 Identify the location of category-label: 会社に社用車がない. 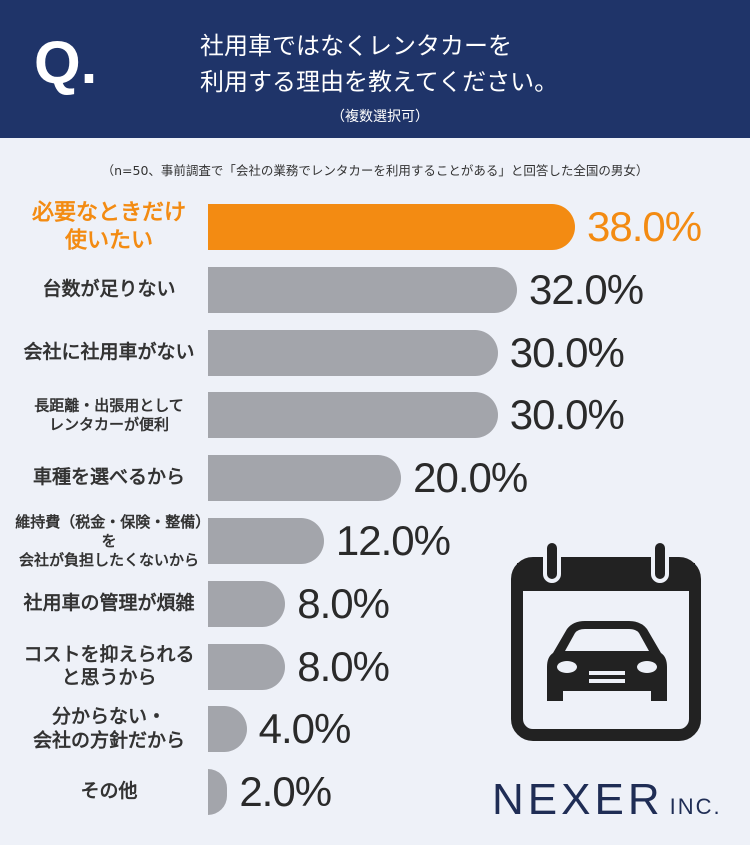
(109, 351).